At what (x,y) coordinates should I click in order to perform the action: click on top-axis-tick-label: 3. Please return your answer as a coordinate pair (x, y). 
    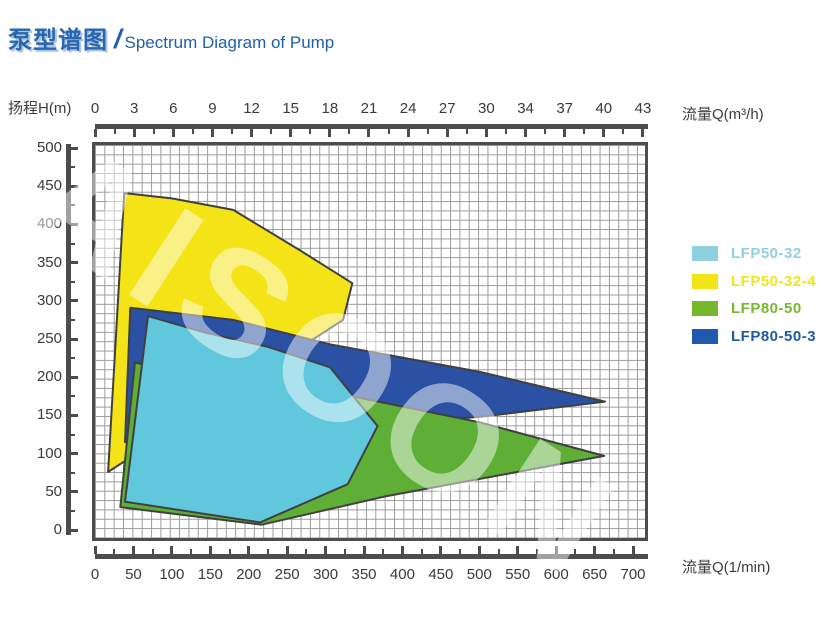
    Looking at the image, I should click on (134, 108).